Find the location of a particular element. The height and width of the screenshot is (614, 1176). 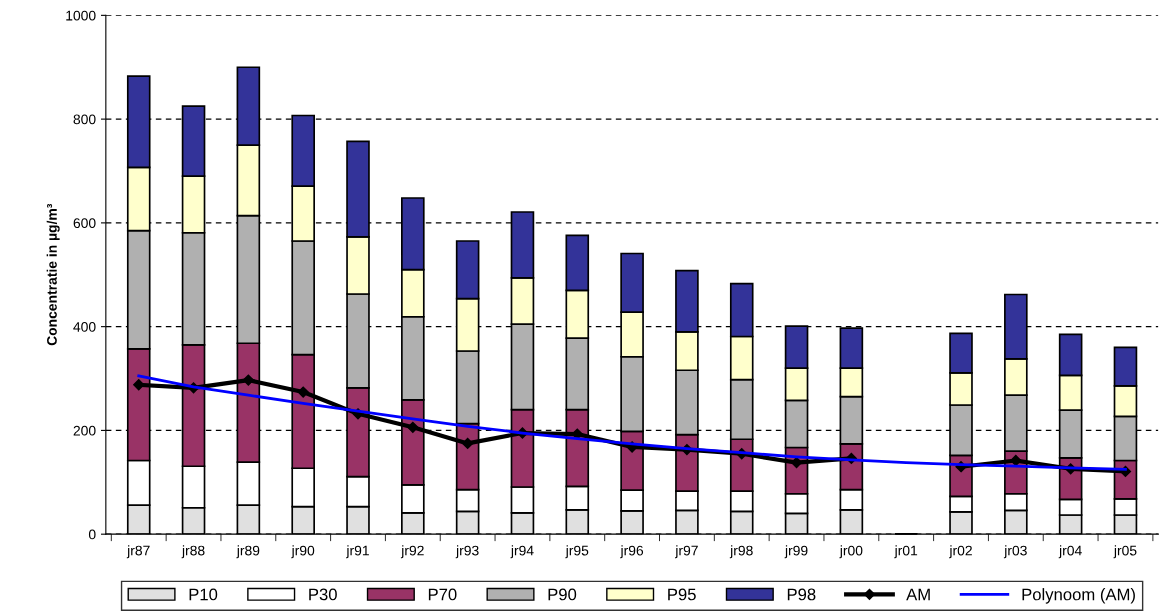

legend-label: P95 is located at coordinates (682, 594).